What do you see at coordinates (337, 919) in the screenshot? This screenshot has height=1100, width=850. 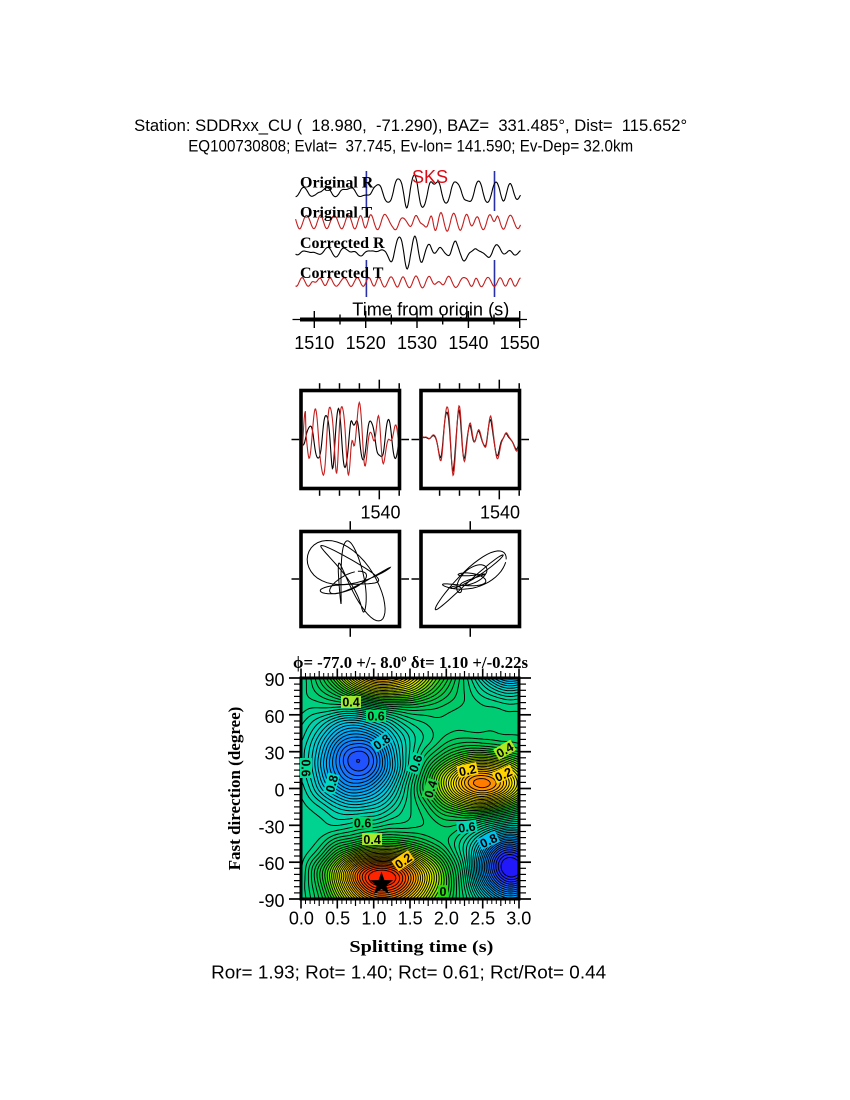 I see `svg-text: 0.5` at bounding box center [337, 919].